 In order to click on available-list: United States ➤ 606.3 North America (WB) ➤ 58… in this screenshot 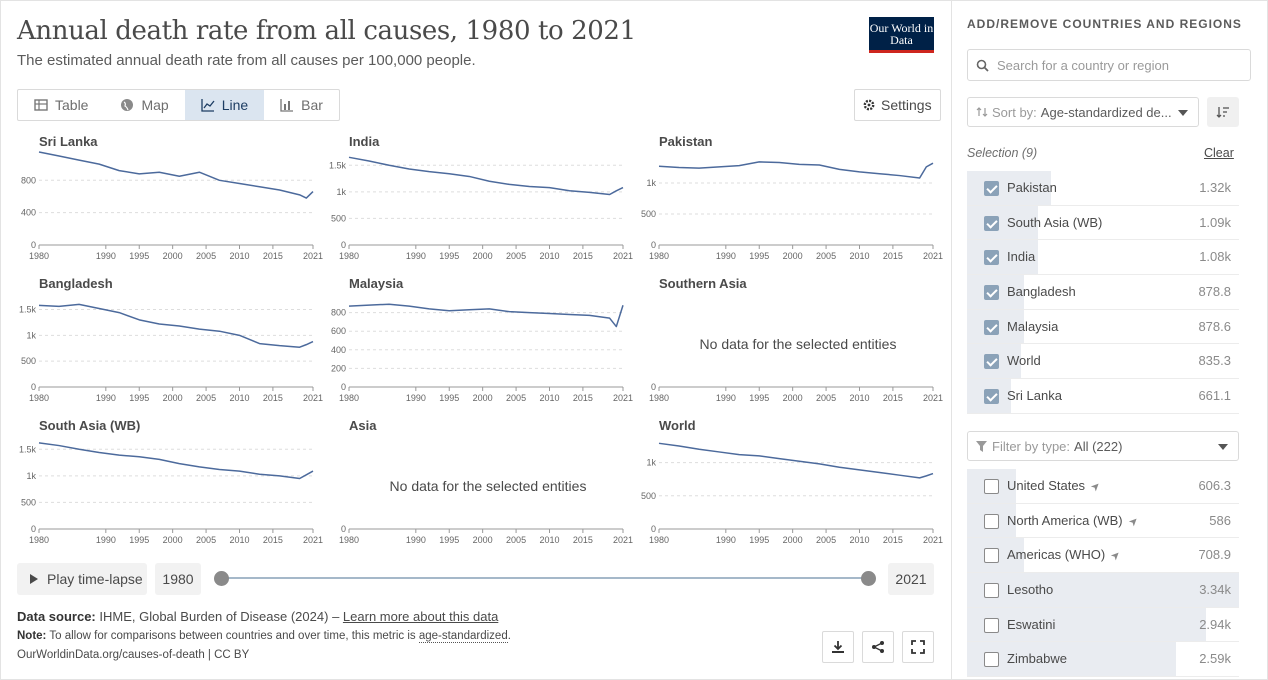, I will do `click(1103, 573)`.